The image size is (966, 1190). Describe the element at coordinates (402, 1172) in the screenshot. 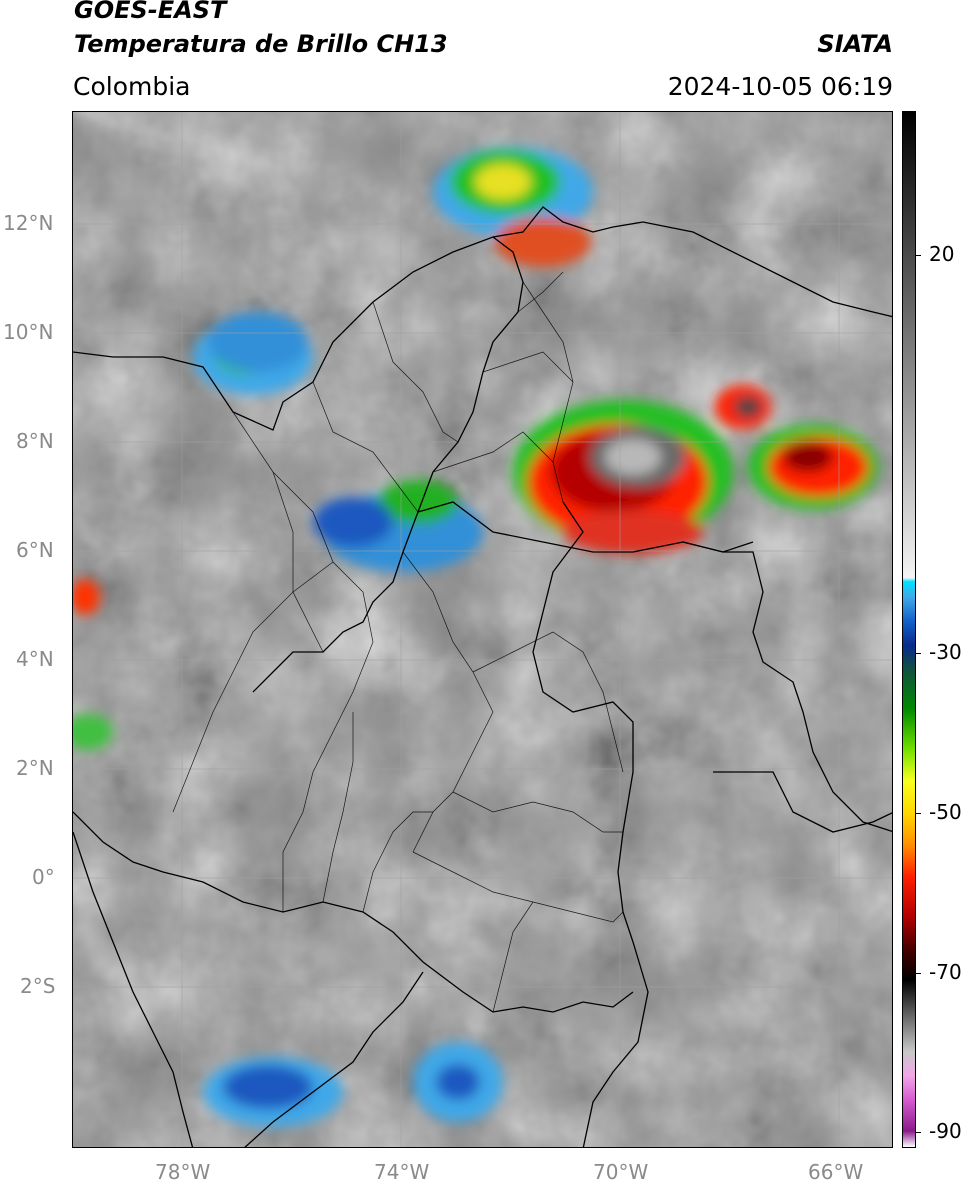

I see `lon-tick: 74°W` at that location.